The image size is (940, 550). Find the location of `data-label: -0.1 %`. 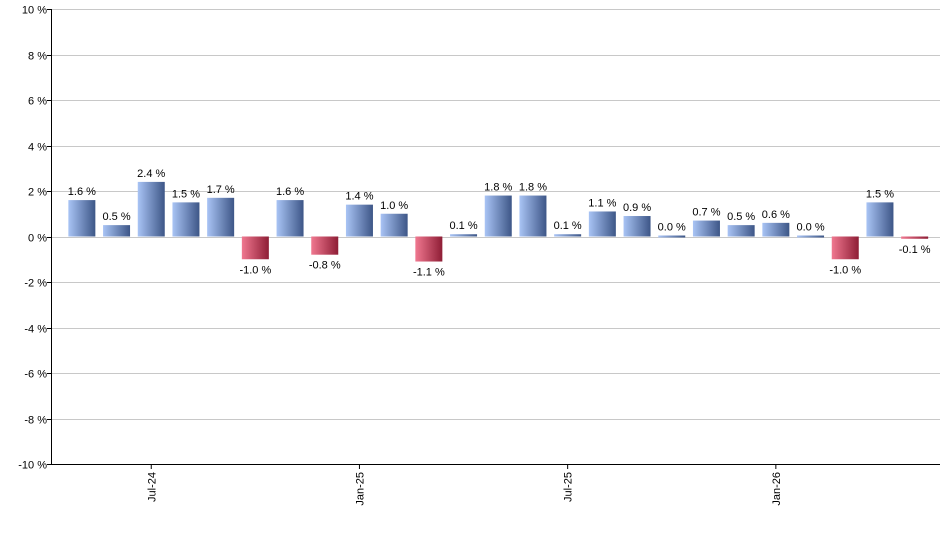

data-label: -0.1 % is located at coordinates (915, 250).